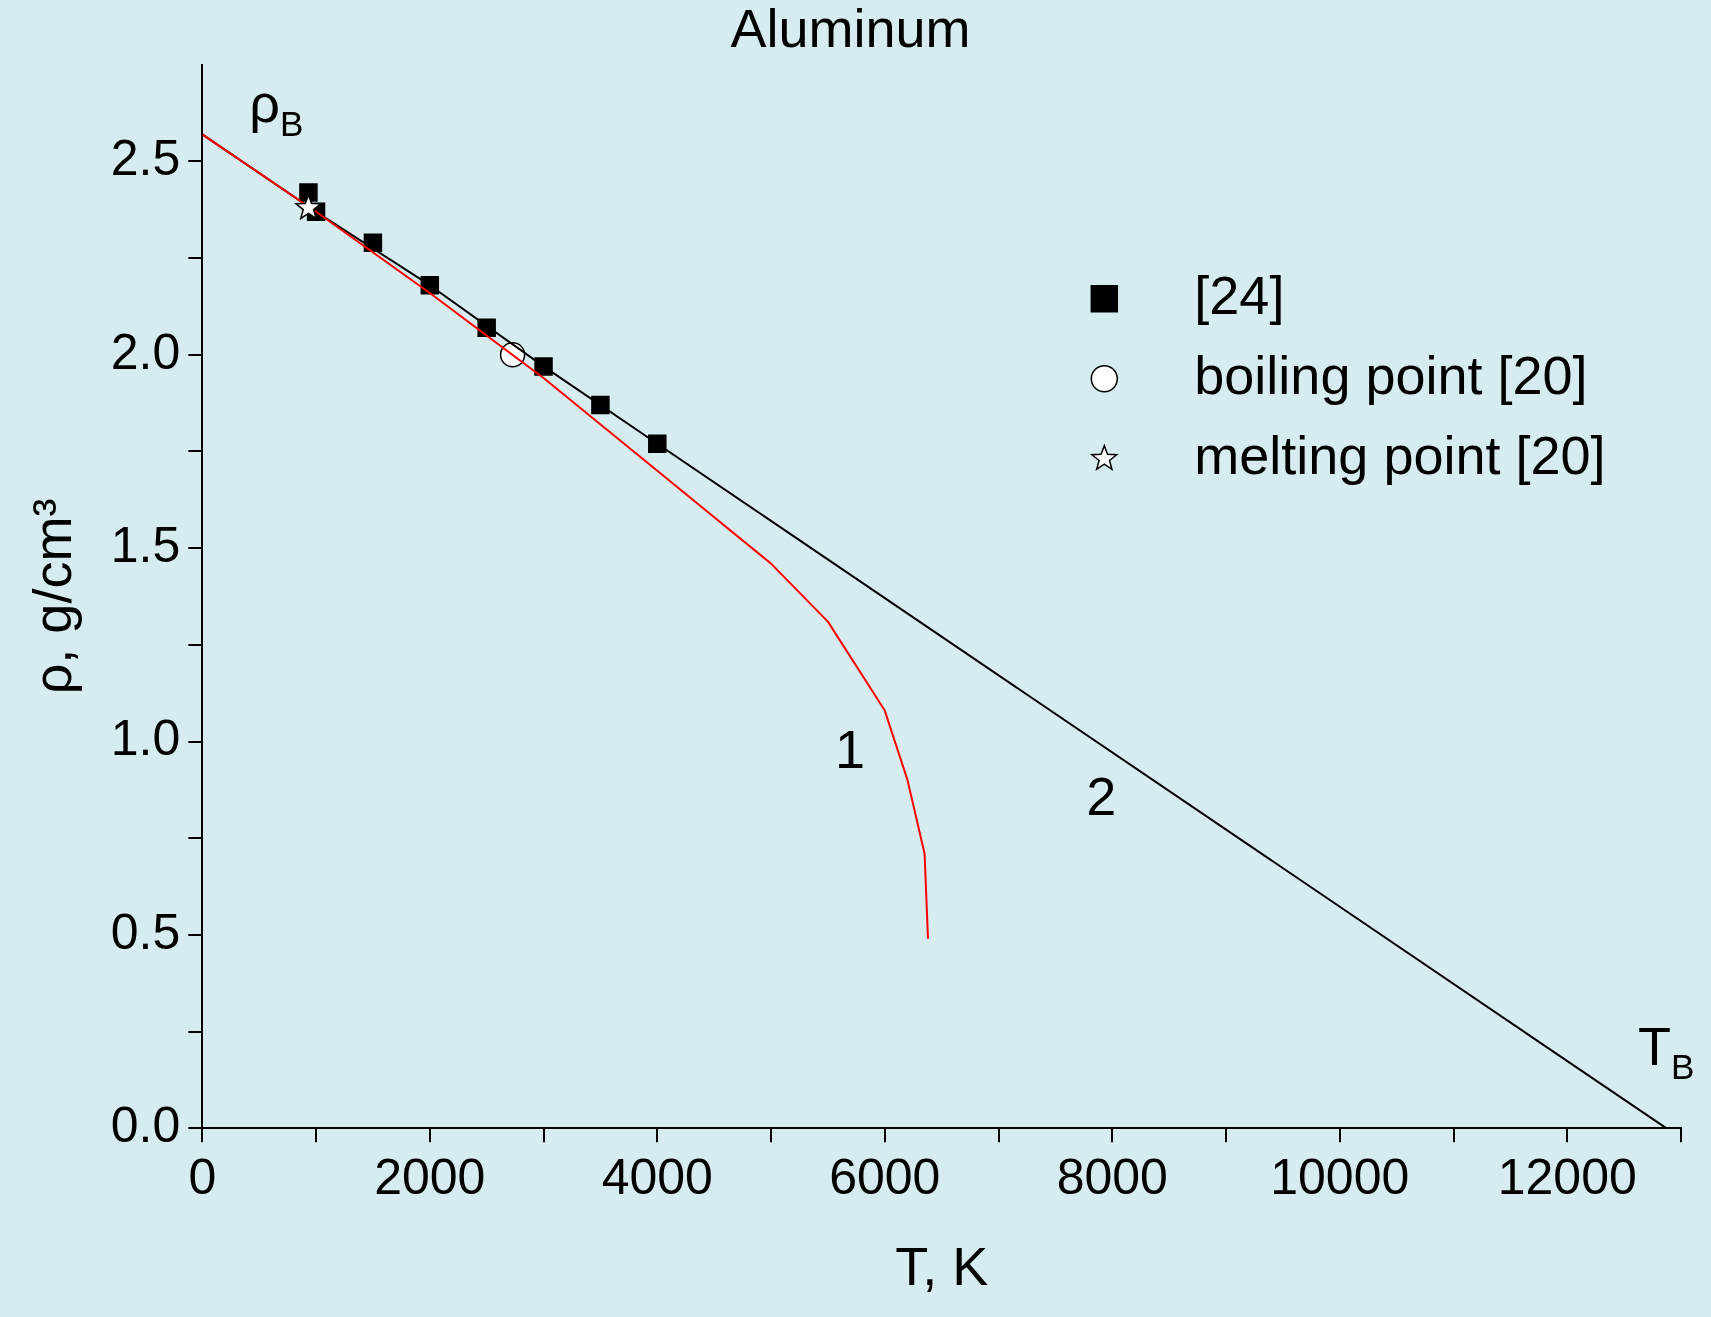 The width and height of the screenshot is (1711, 1317). I want to click on x-tick-label: 0, so click(202, 1176).